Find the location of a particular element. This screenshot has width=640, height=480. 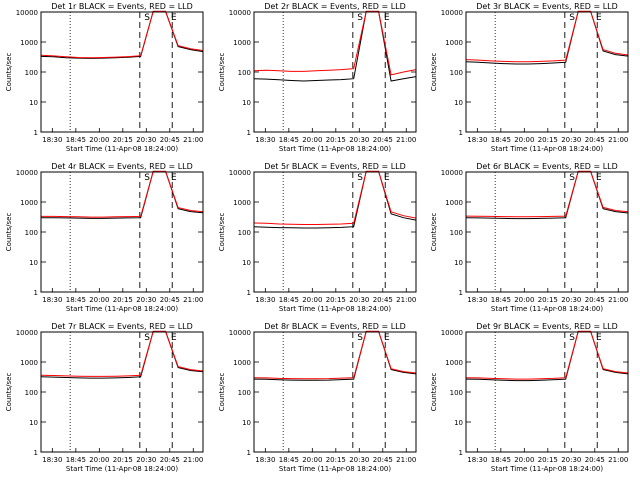

panel-title: Det 9r BLACK = Events, RED = LLD is located at coordinates (547, 326).